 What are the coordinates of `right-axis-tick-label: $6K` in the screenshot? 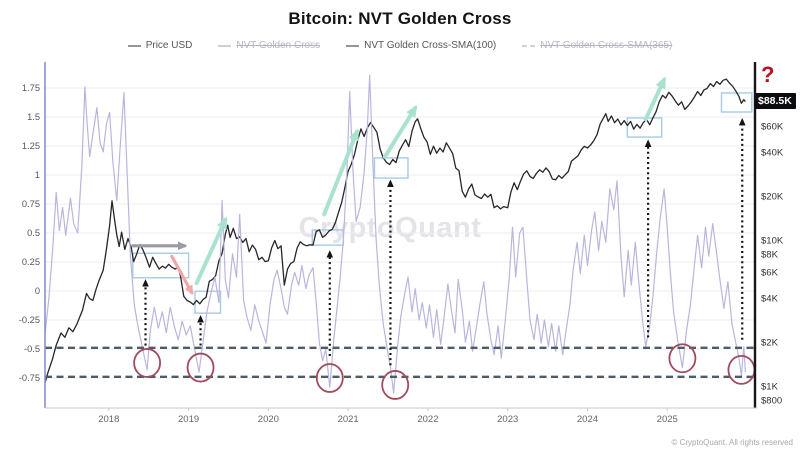 It's located at (770, 273).